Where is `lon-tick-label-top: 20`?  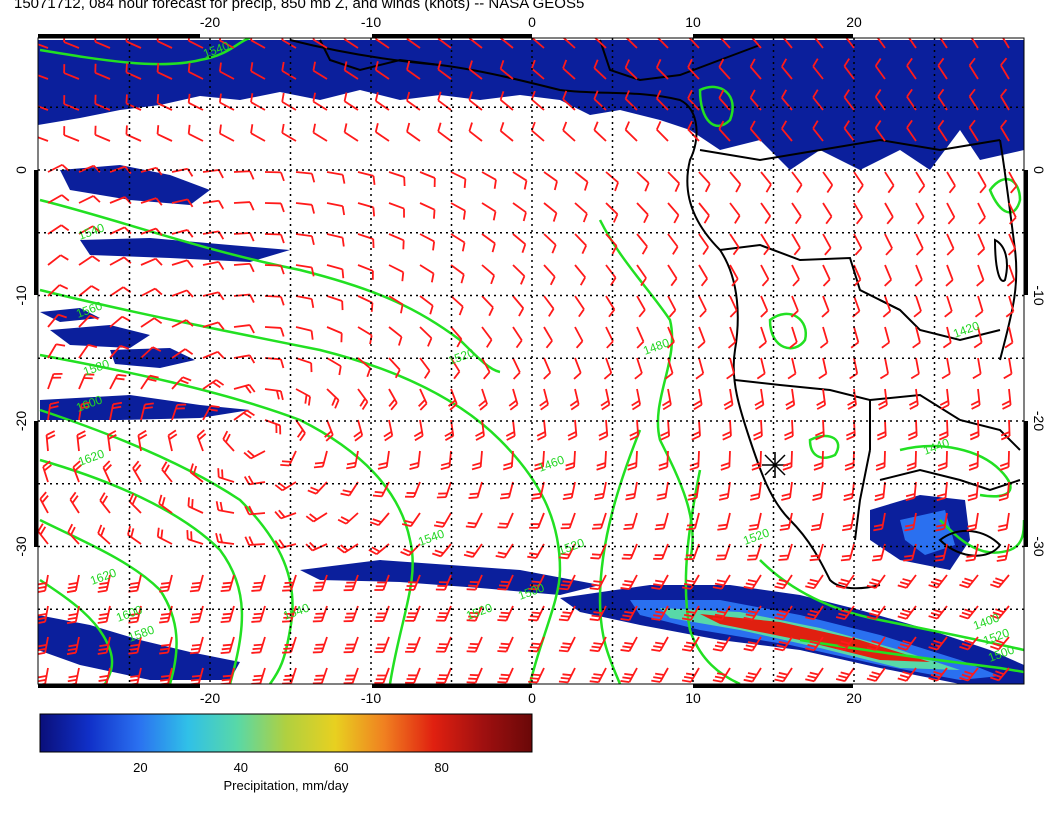
lon-tick-label-top: 20 is located at coordinates (854, 22).